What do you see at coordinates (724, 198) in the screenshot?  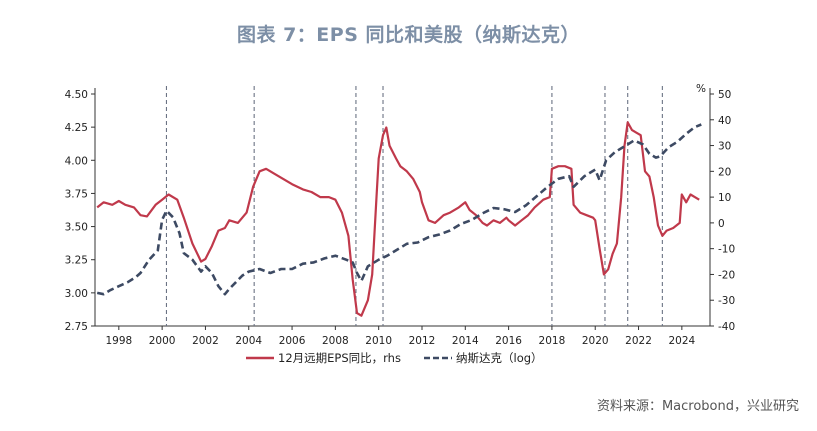 I see `right-tick-label: 10` at bounding box center [724, 198].